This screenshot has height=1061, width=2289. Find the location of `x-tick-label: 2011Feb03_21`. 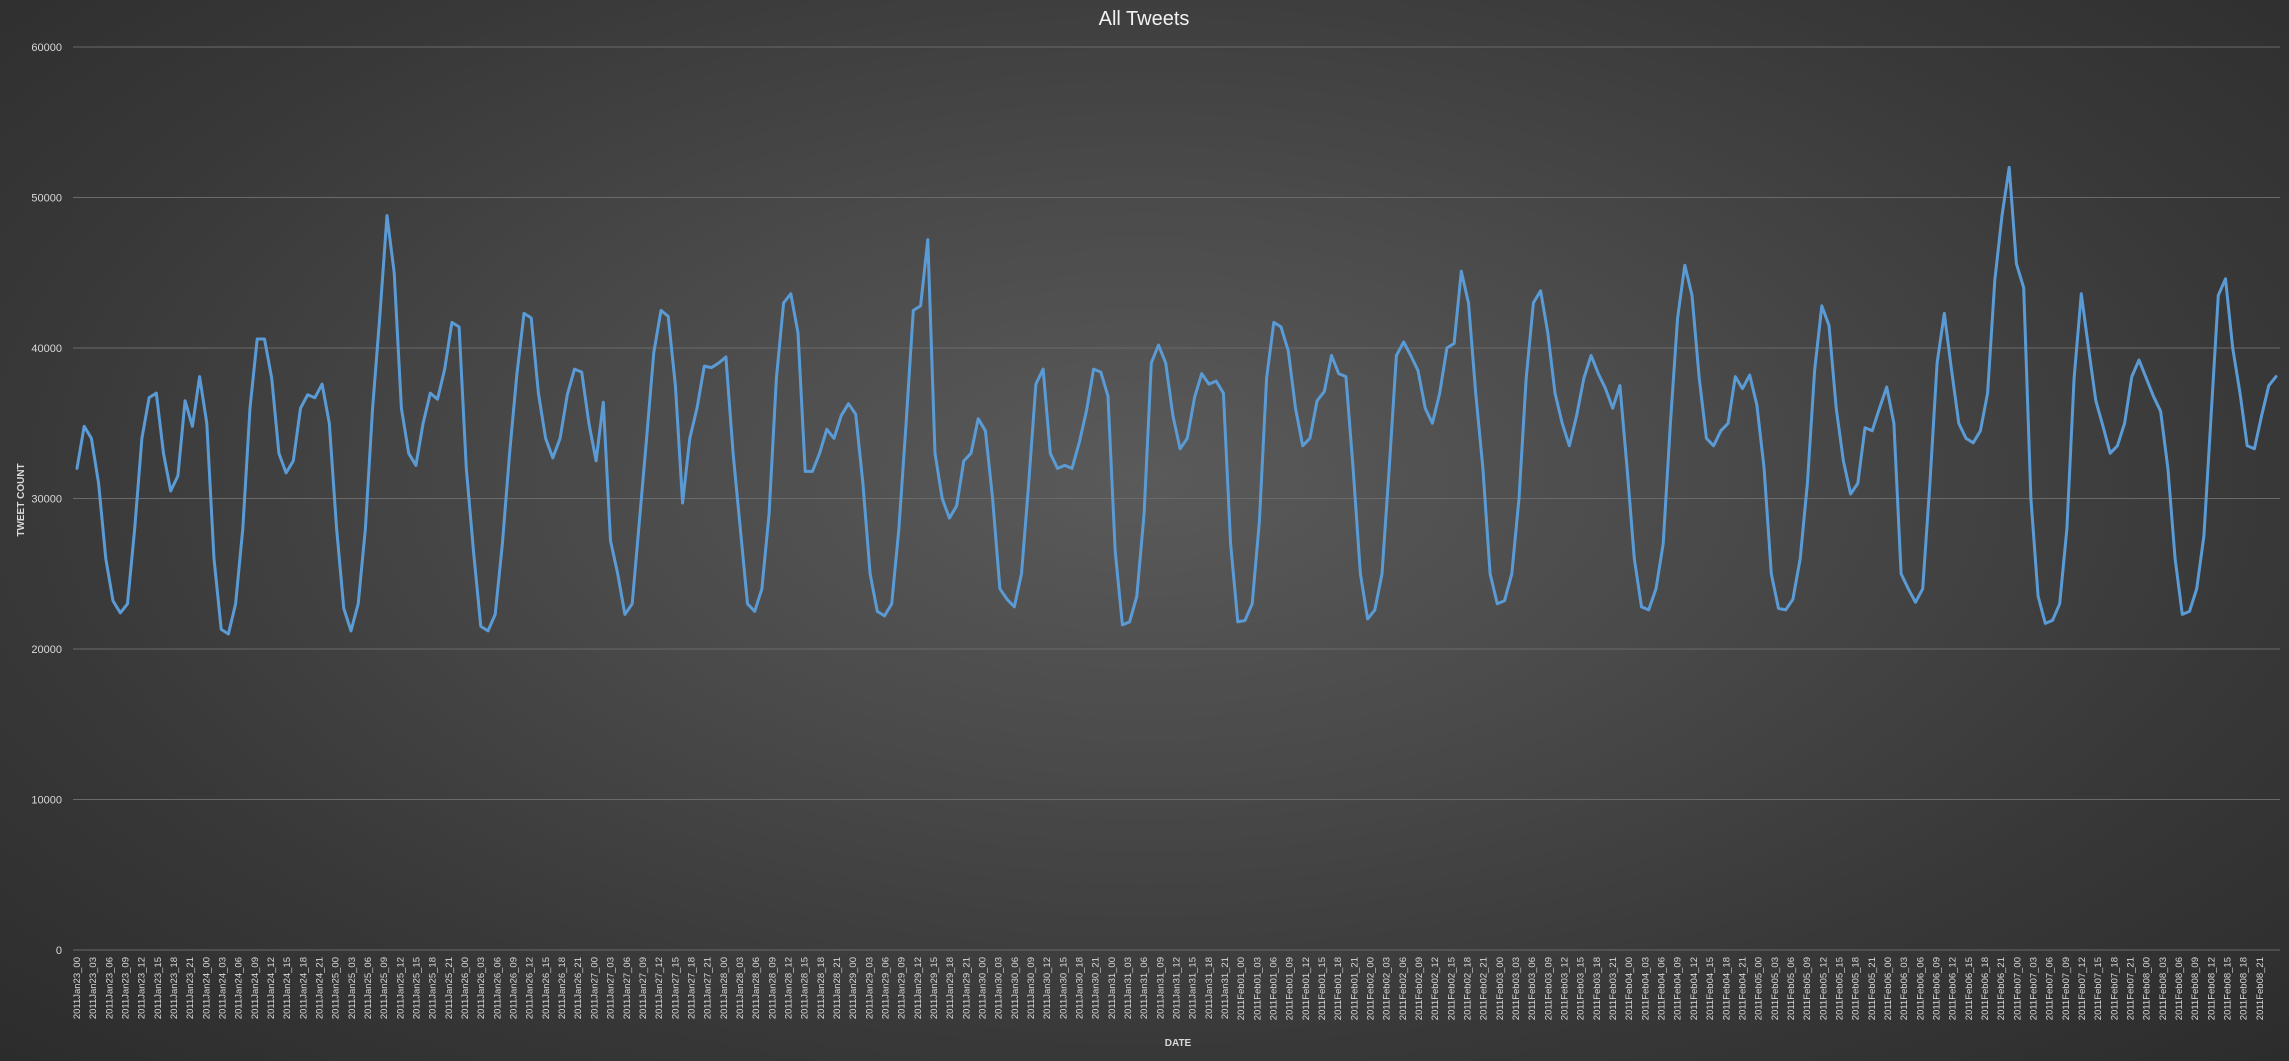

x-tick-label: 2011Feb03_21 is located at coordinates (1613, 988).